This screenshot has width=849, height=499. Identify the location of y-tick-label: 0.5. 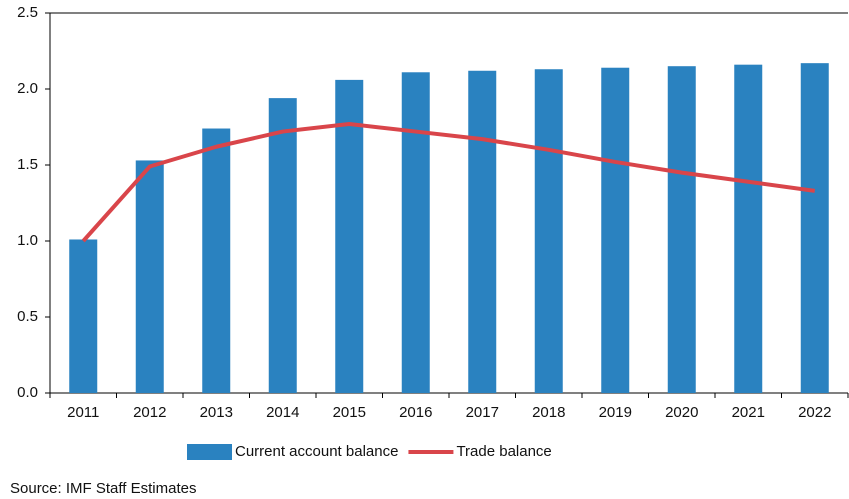
(27, 316).